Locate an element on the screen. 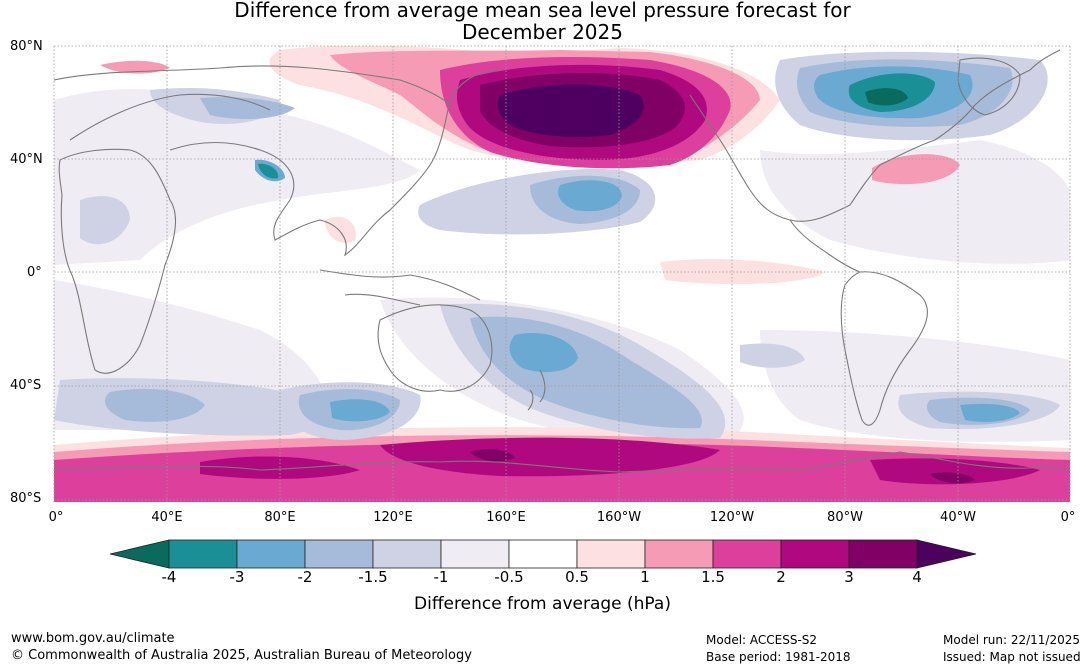 This screenshot has height=667, width=1085. coast-central-america is located at coordinates (825, 246).